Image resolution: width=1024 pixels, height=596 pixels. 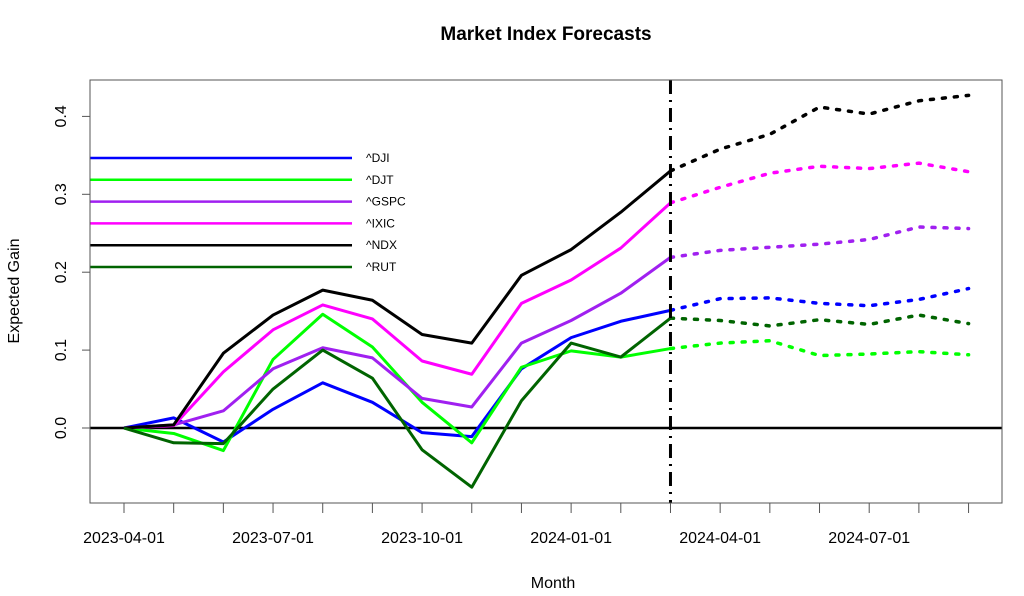 I want to click on x-tick-label: 2023-07-01, so click(x=273, y=538).